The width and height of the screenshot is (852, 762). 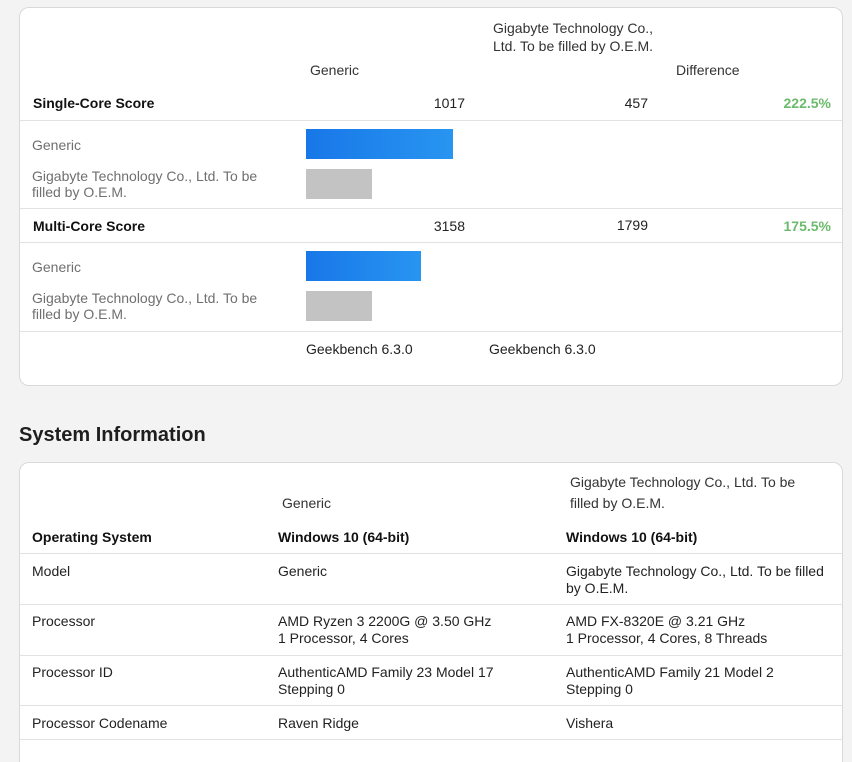 I want to click on row-label: Processor Codename, so click(x=100, y=723).